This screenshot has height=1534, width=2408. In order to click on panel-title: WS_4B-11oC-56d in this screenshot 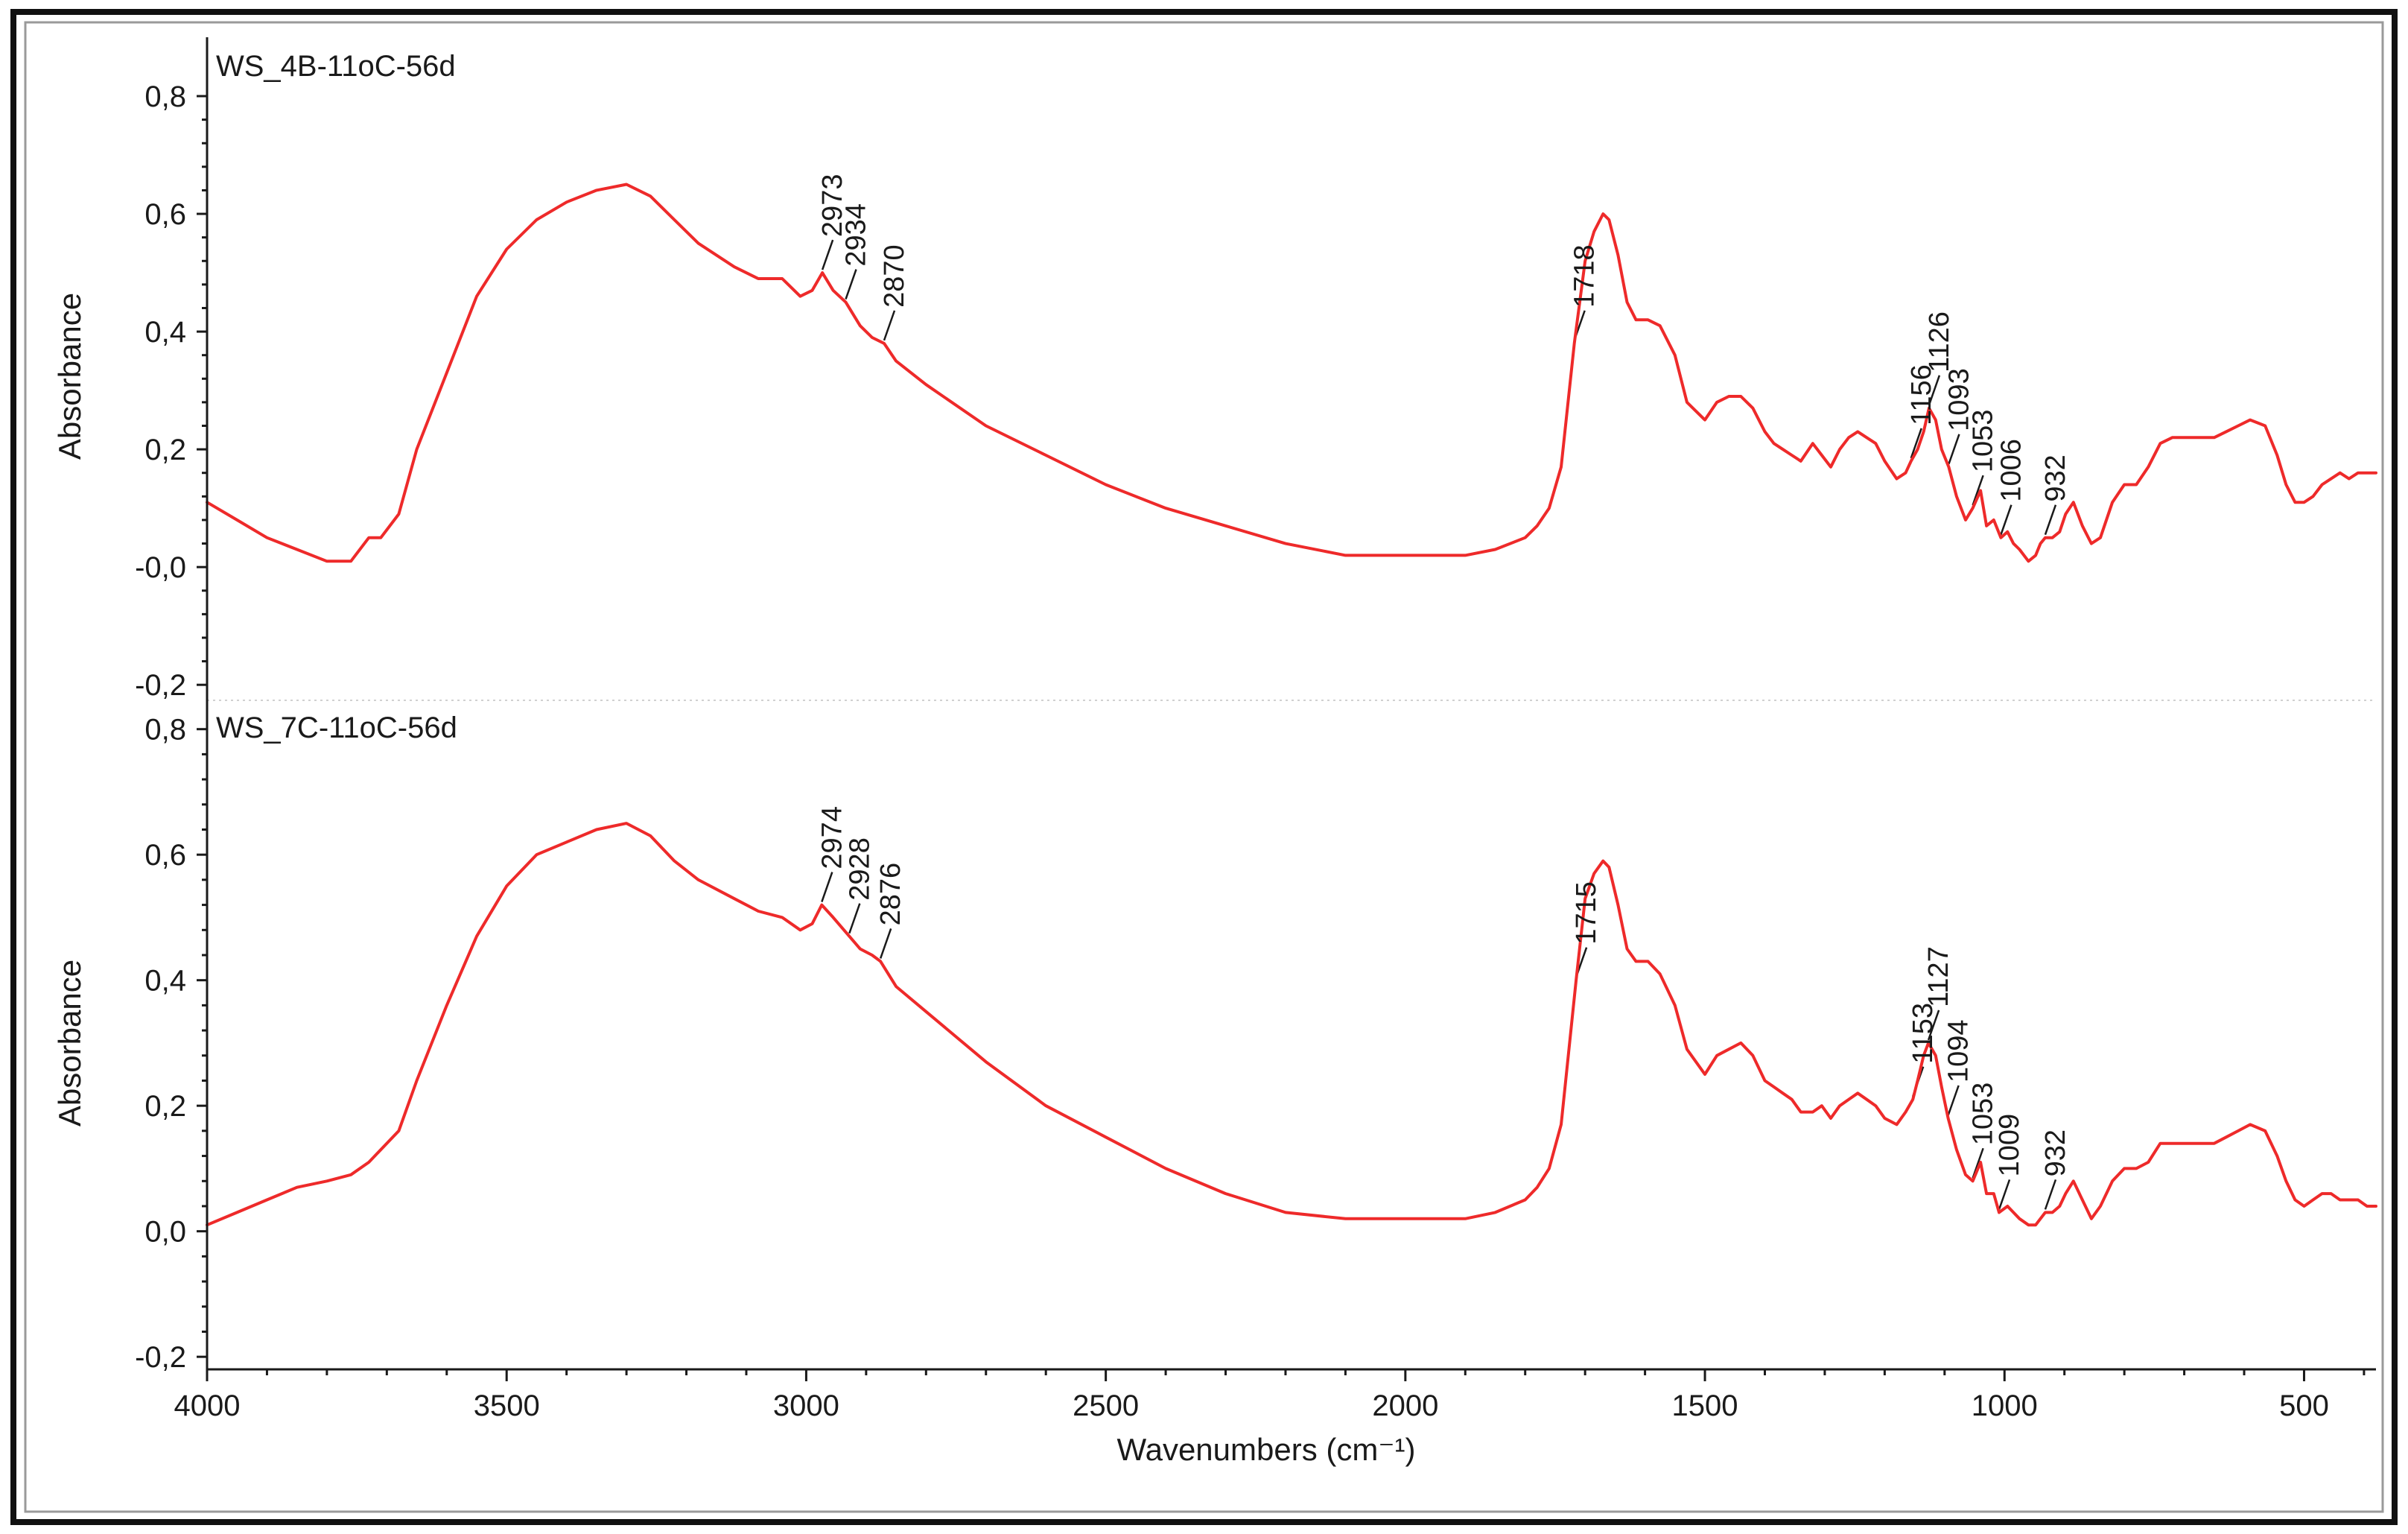, I will do `click(336, 66)`.